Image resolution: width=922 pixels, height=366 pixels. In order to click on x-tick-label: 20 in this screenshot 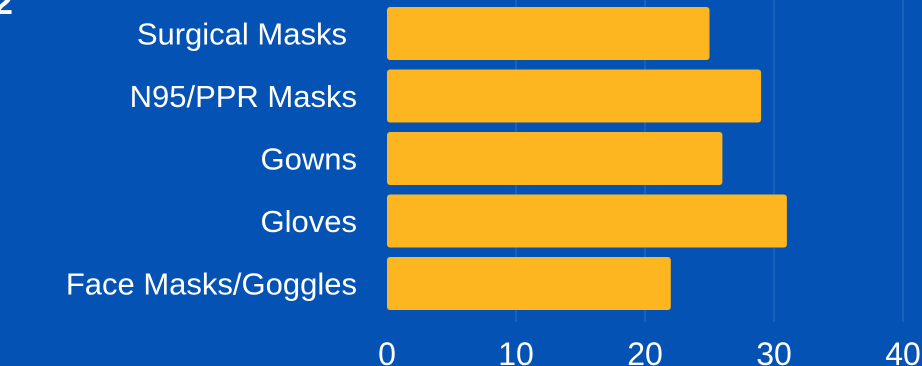, I will do `click(645, 351)`.